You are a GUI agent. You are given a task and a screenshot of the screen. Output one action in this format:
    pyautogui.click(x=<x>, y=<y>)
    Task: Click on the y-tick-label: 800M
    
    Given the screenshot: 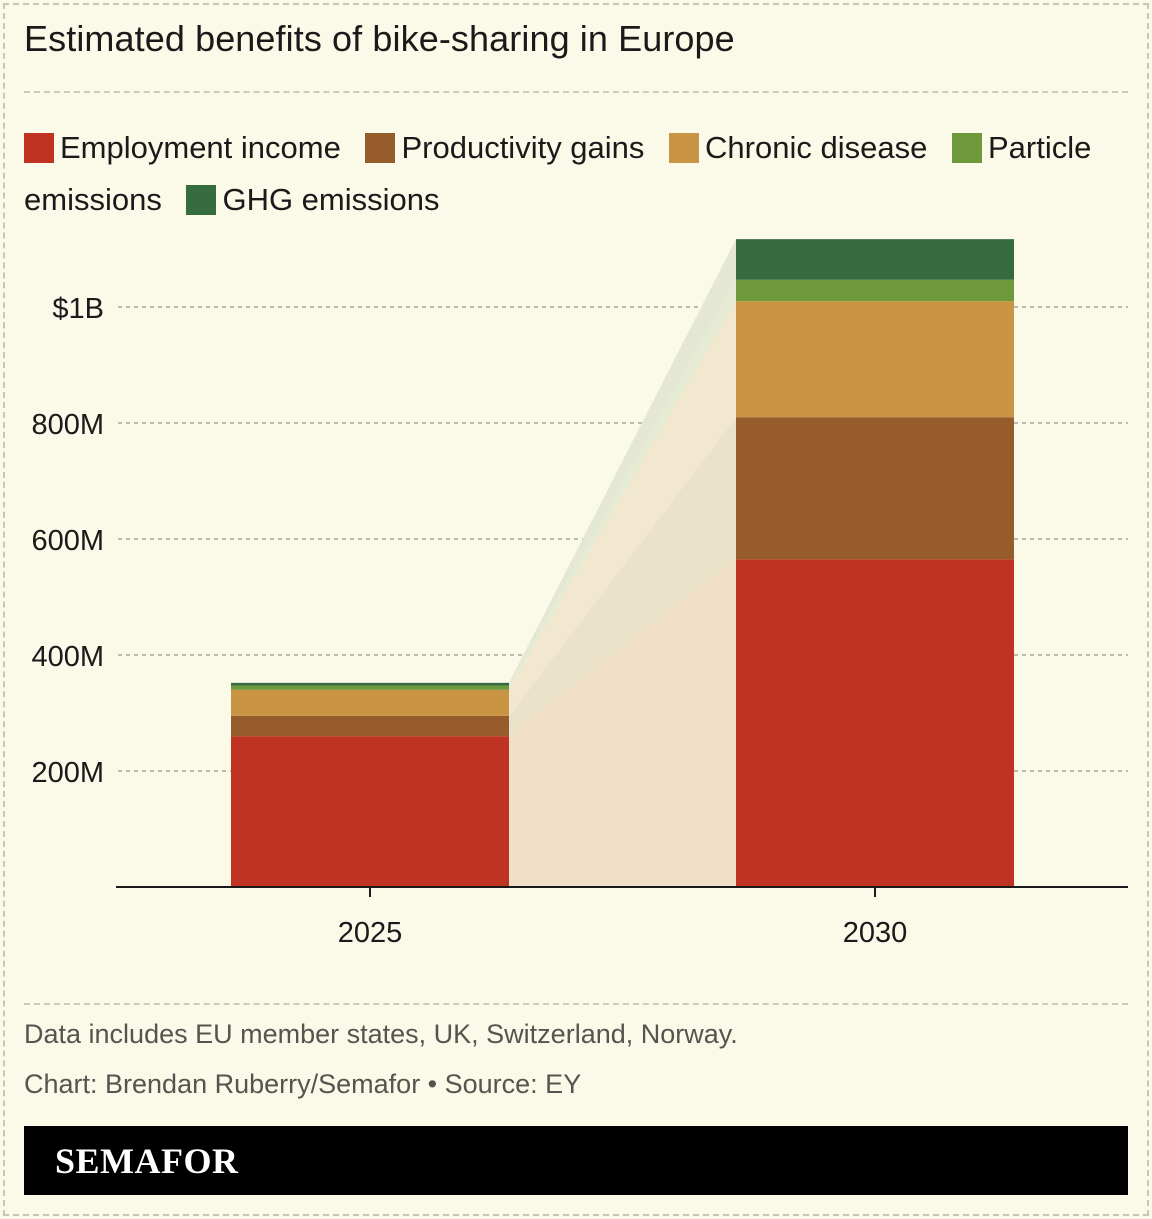 What is the action you would take?
    pyautogui.click(x=67, y=425)
    